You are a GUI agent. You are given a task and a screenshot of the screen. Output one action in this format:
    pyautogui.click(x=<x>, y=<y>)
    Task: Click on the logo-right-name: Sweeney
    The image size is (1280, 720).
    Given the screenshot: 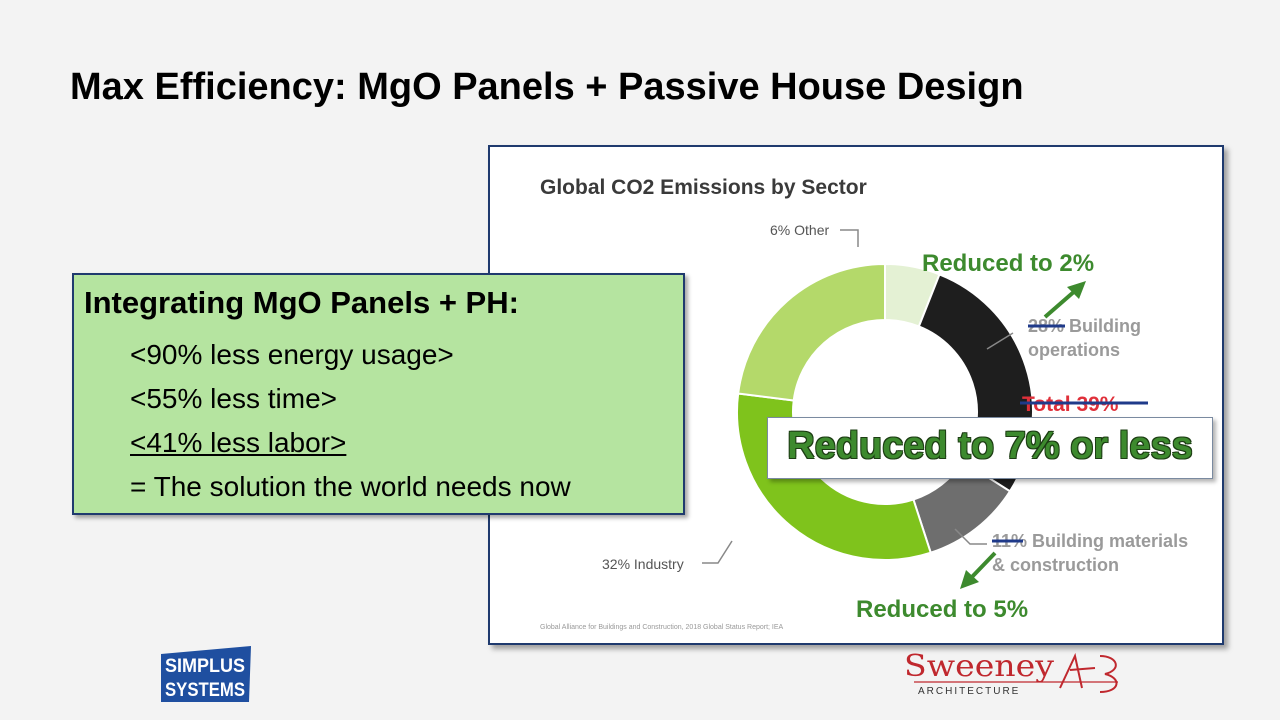 What is the action you would take?
    pyautogui.click(x=979, y=666)
    